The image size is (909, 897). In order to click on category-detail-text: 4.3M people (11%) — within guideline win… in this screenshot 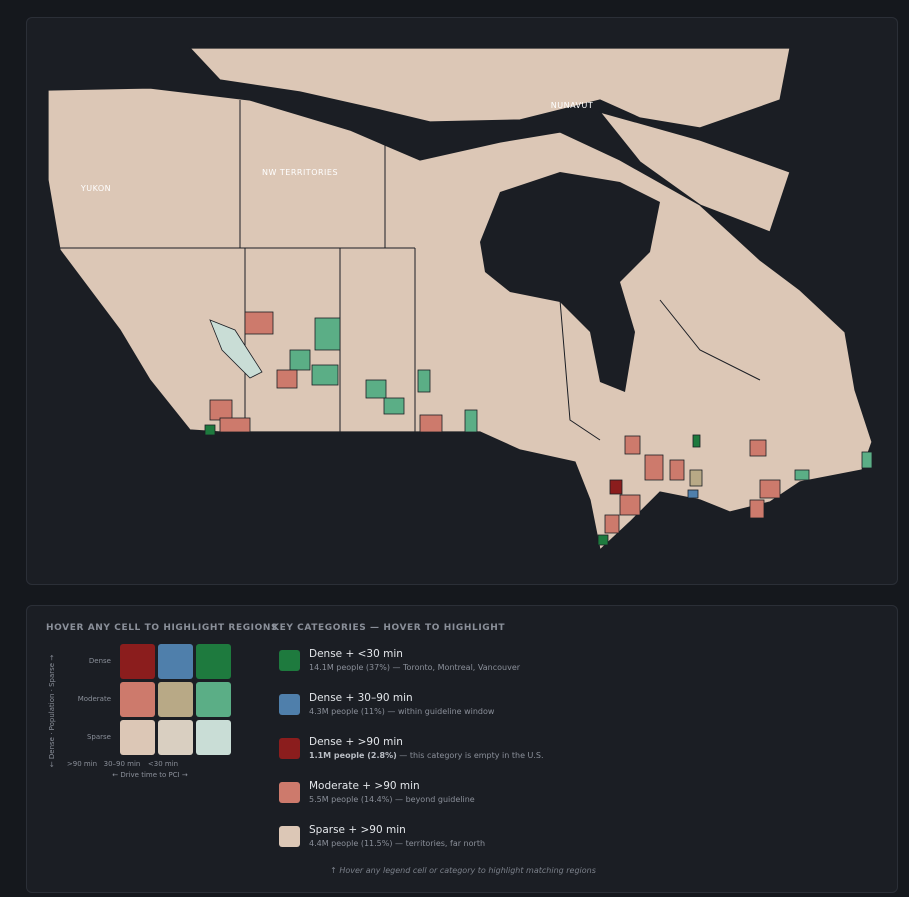, I will do `click(402, 711)`.